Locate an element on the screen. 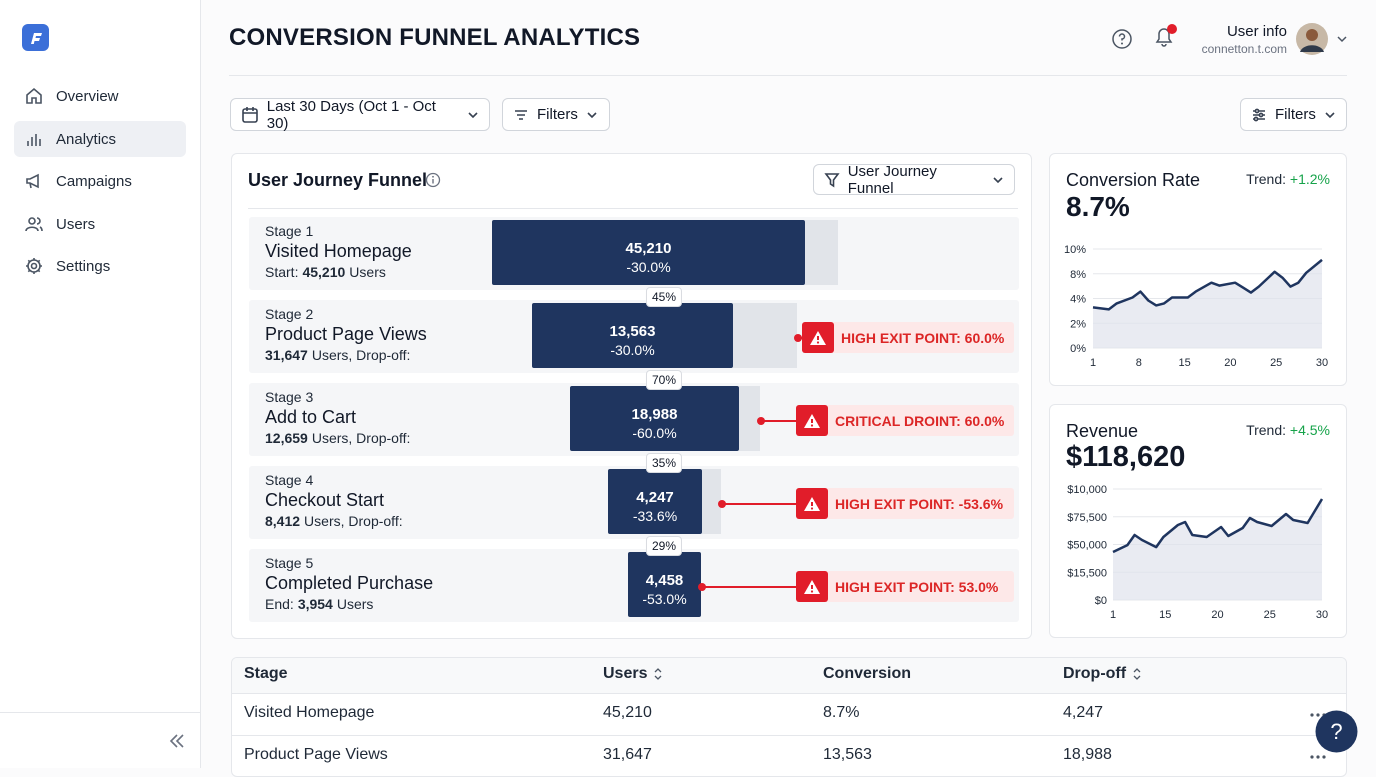 The image size is (1376, 777). stage-detail: Start: 45,210 Users is located at coordinates (325, 272).